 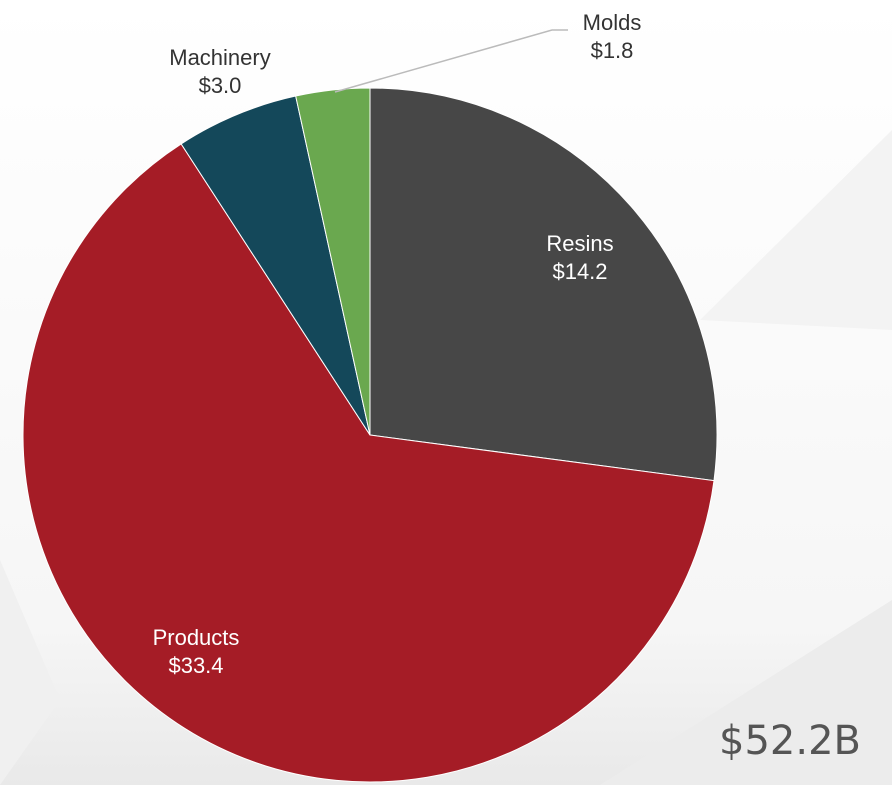 I want to click on slice-value-label: $33.4, so click(x=195, y=665).